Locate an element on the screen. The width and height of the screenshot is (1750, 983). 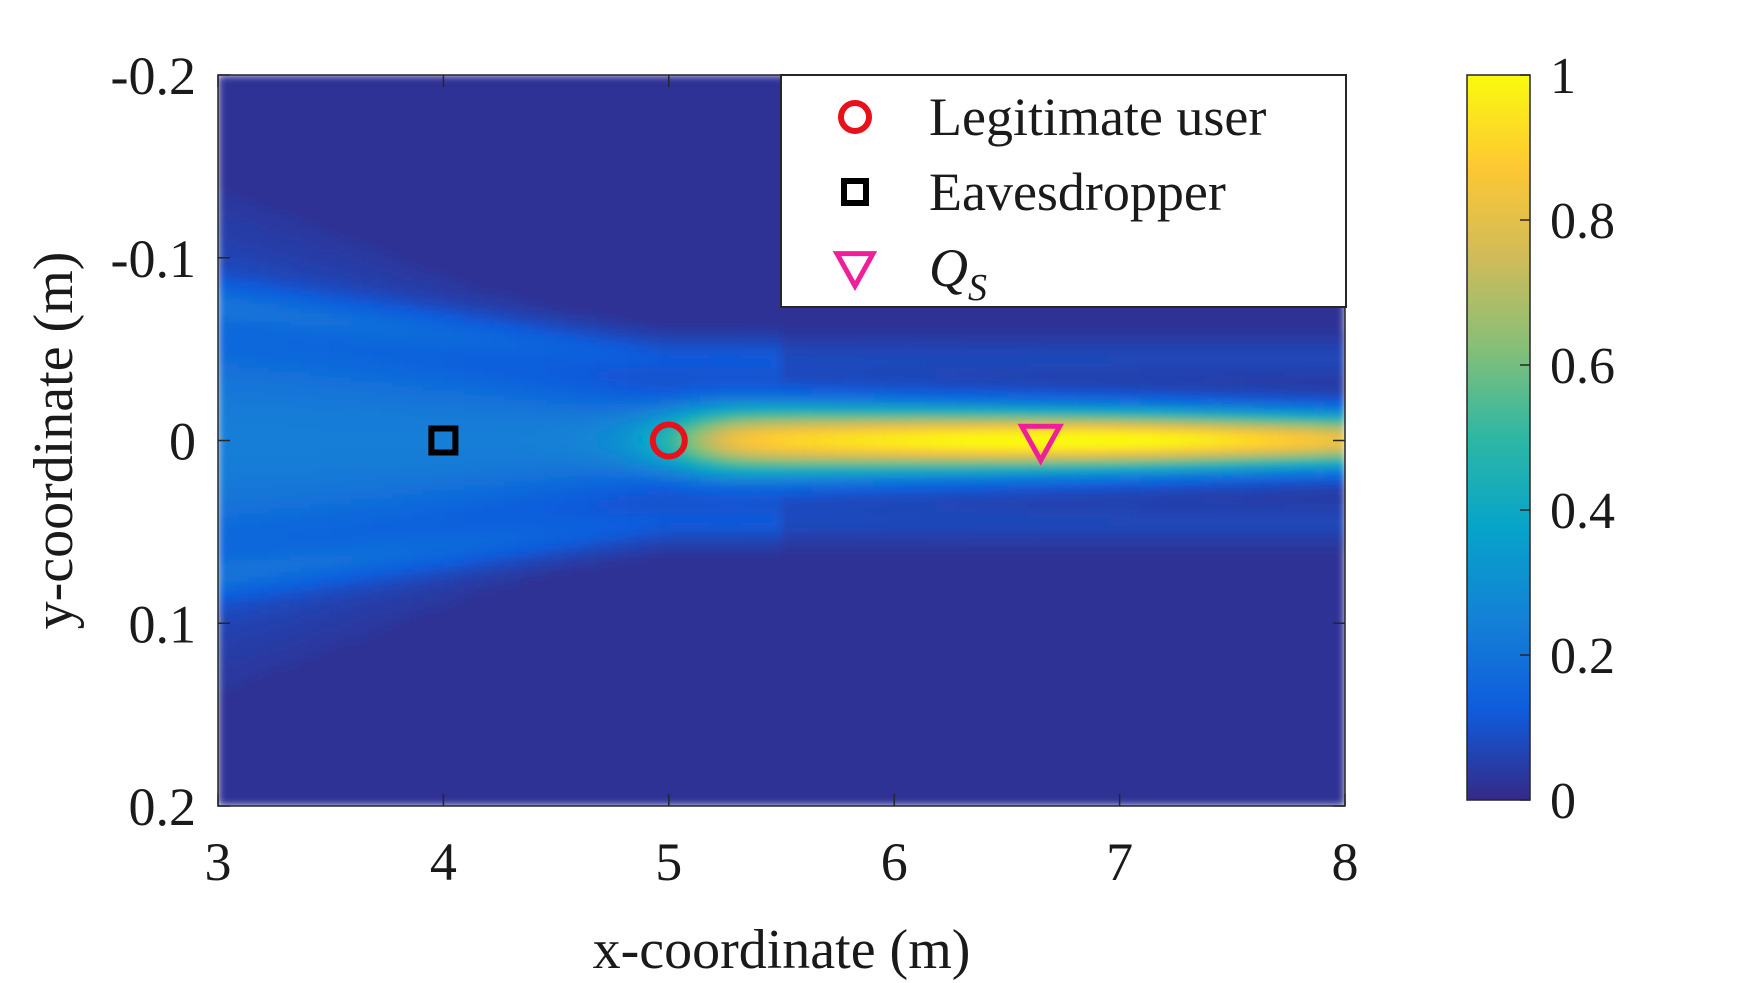
colorbar-ticks: 0 0.2 0.4 0.6 0.8 1 is located at coordinates (1567, 439).